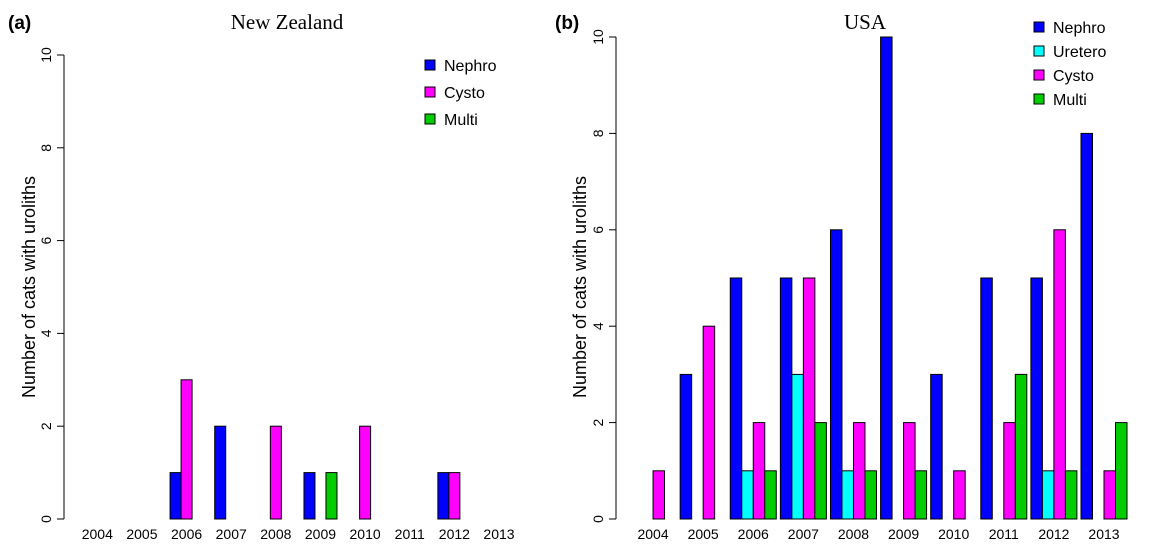  I want to click on bar-cysto-2011, so click(1009, 471).